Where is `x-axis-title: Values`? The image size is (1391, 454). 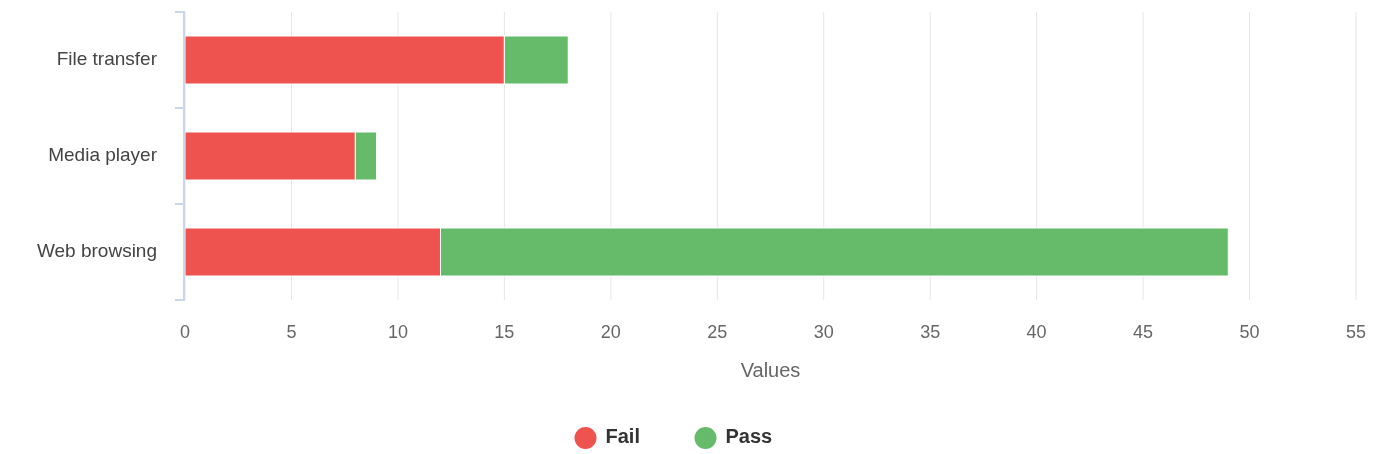 x-axis-title: Values is located at coordinates (770, 370).